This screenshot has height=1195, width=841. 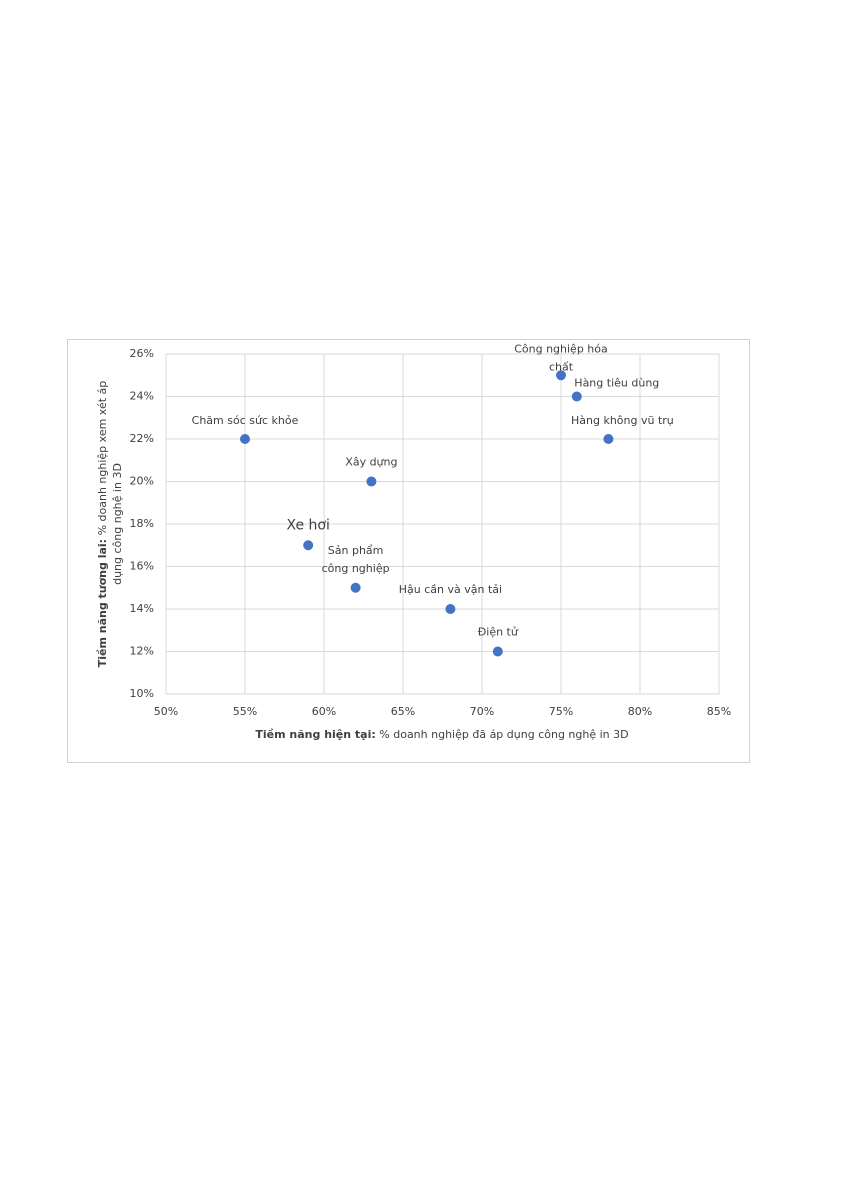 What do you see at coordinates (371, 462) in the screenshot?
I see `point-label: Xây dựng` at bounding box center [371, 462].